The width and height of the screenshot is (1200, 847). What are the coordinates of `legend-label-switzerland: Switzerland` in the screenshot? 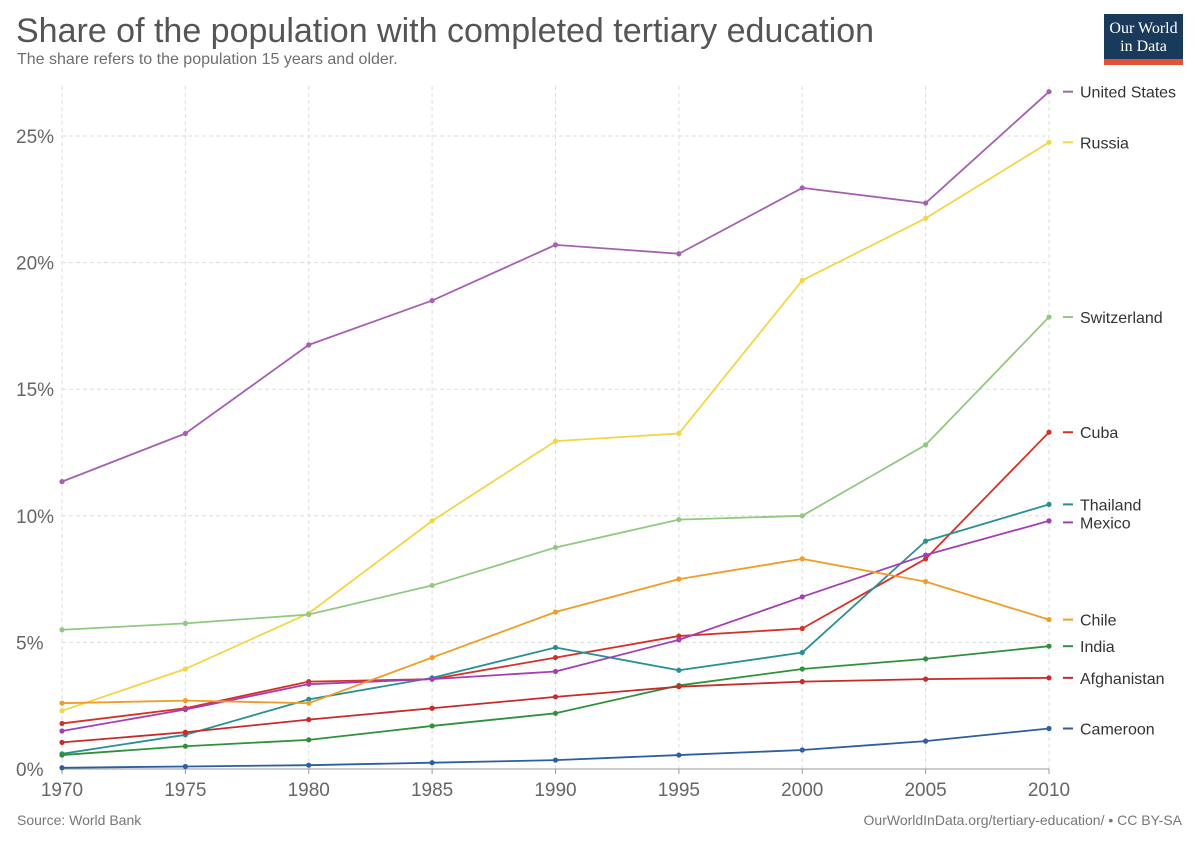 It's located at (1121, 318).